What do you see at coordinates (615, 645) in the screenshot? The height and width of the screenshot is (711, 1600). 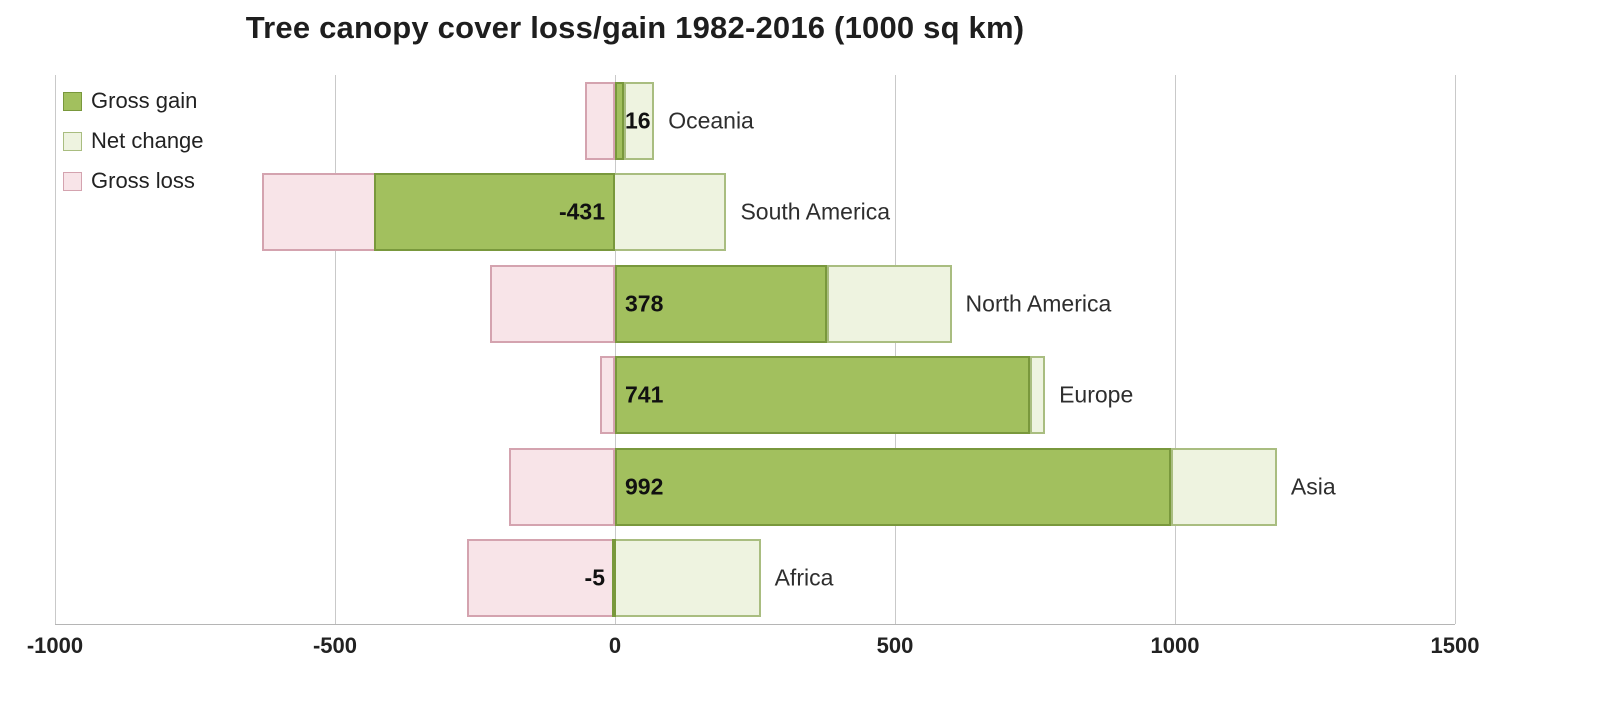 I see `x-tick-label: 0` at bounding box center [615, 645].